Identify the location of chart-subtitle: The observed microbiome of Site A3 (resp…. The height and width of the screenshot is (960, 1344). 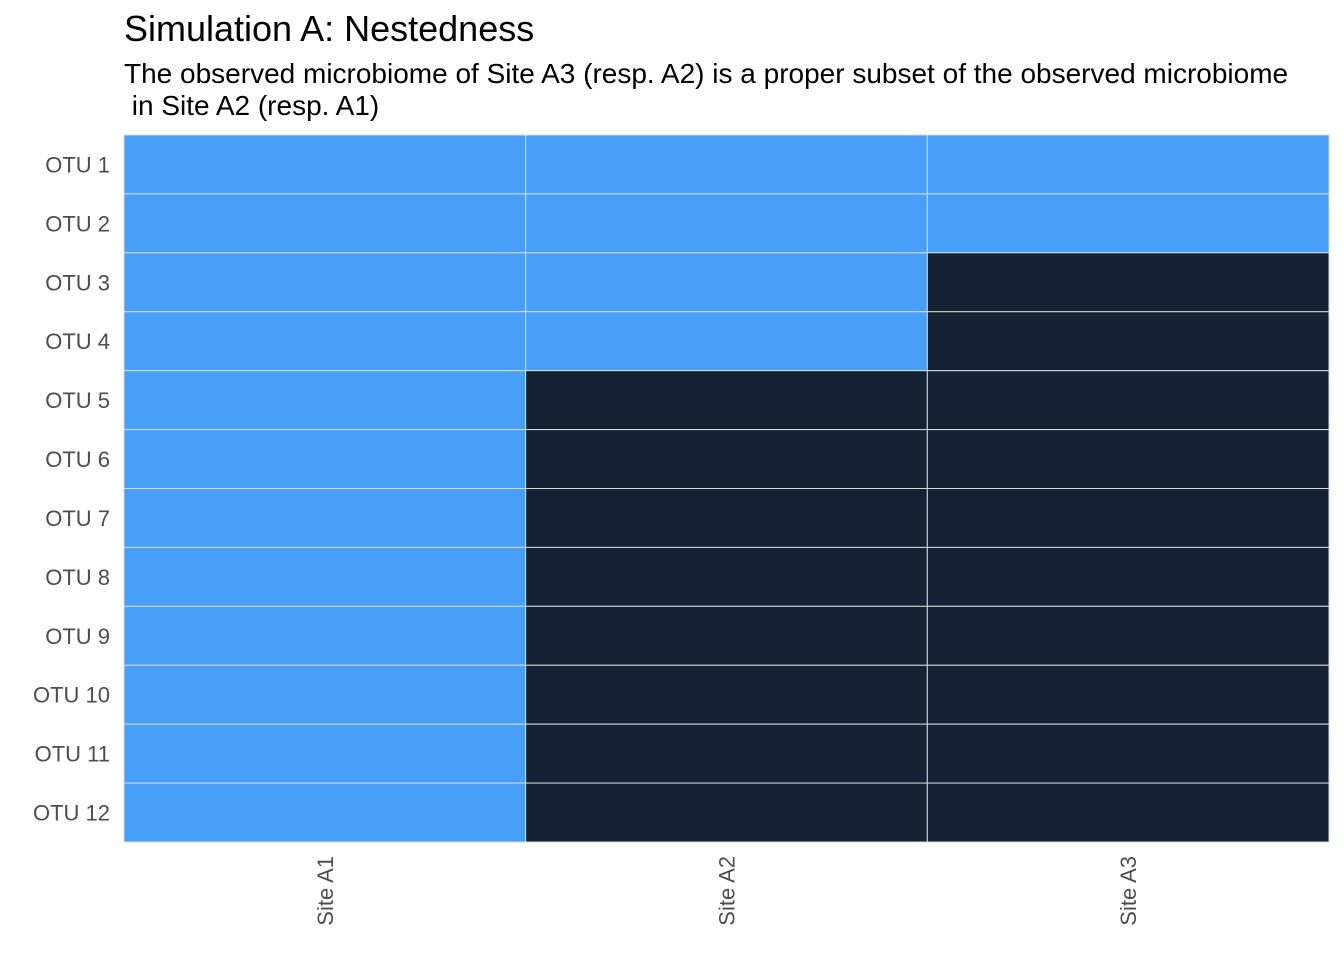
(706, 89).